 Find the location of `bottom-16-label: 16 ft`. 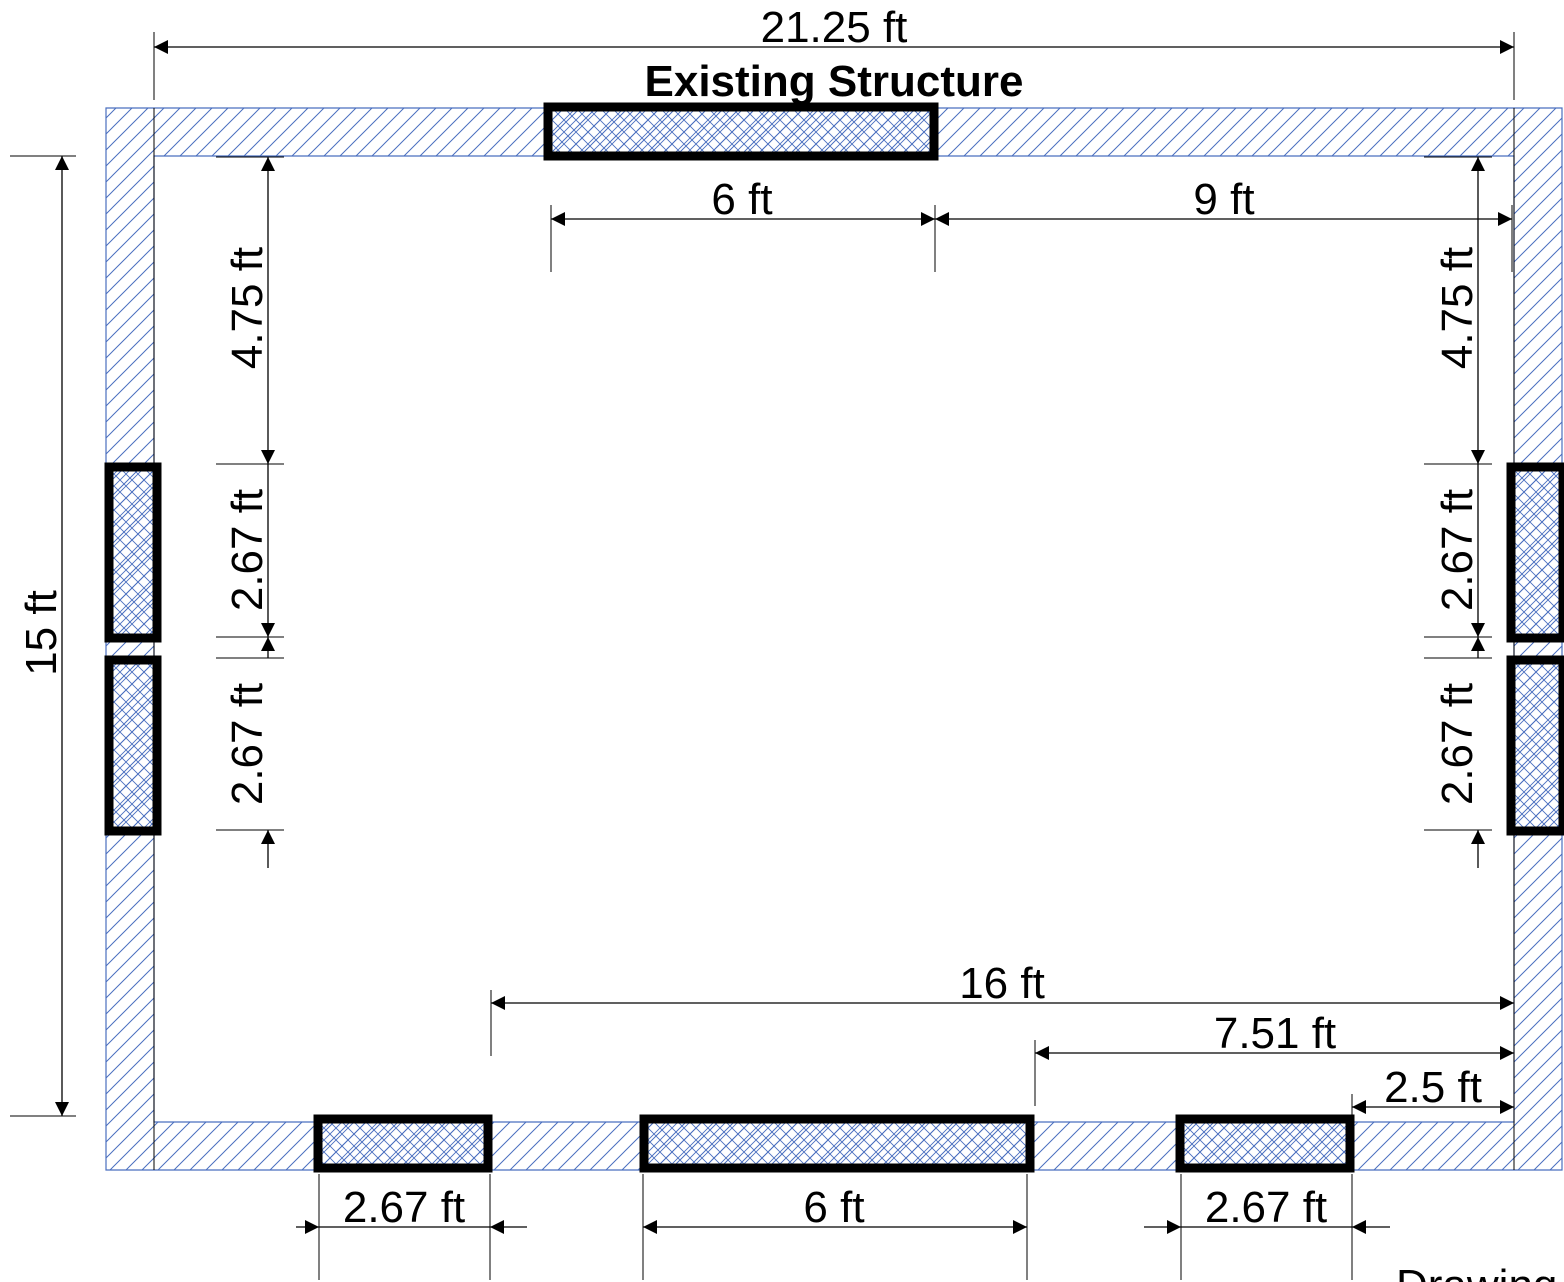

bottom-16-label: 16 ft is located at coordinates (1002, 983).